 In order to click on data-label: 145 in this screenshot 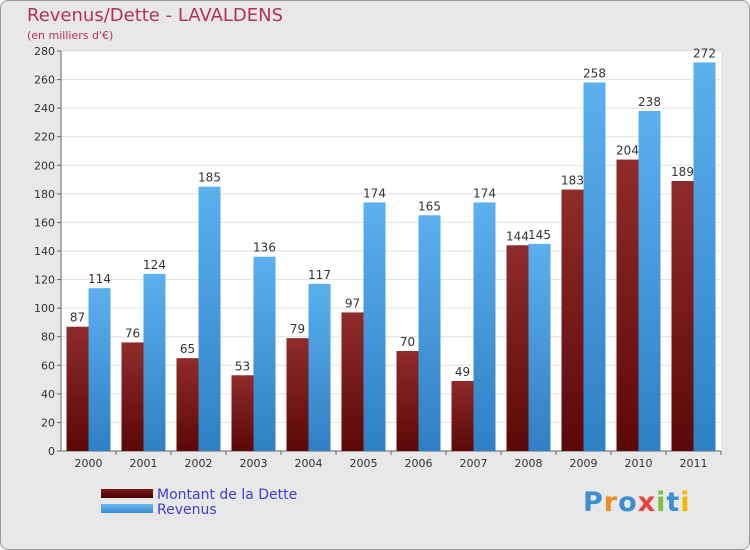, I will do `click(539, 235)`.